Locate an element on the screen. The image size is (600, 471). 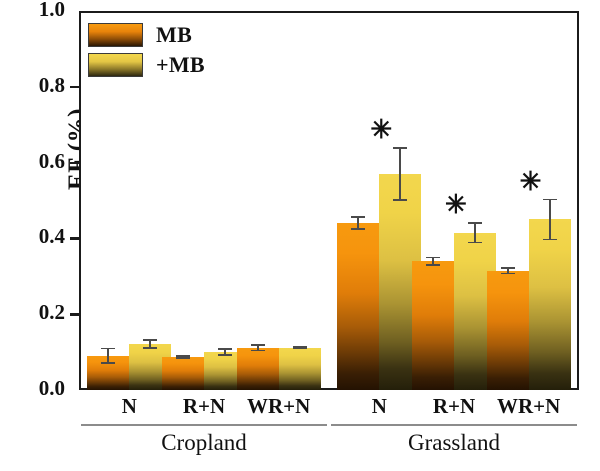
legend-swatch-plus-mb is located at coordinates (115, 64).